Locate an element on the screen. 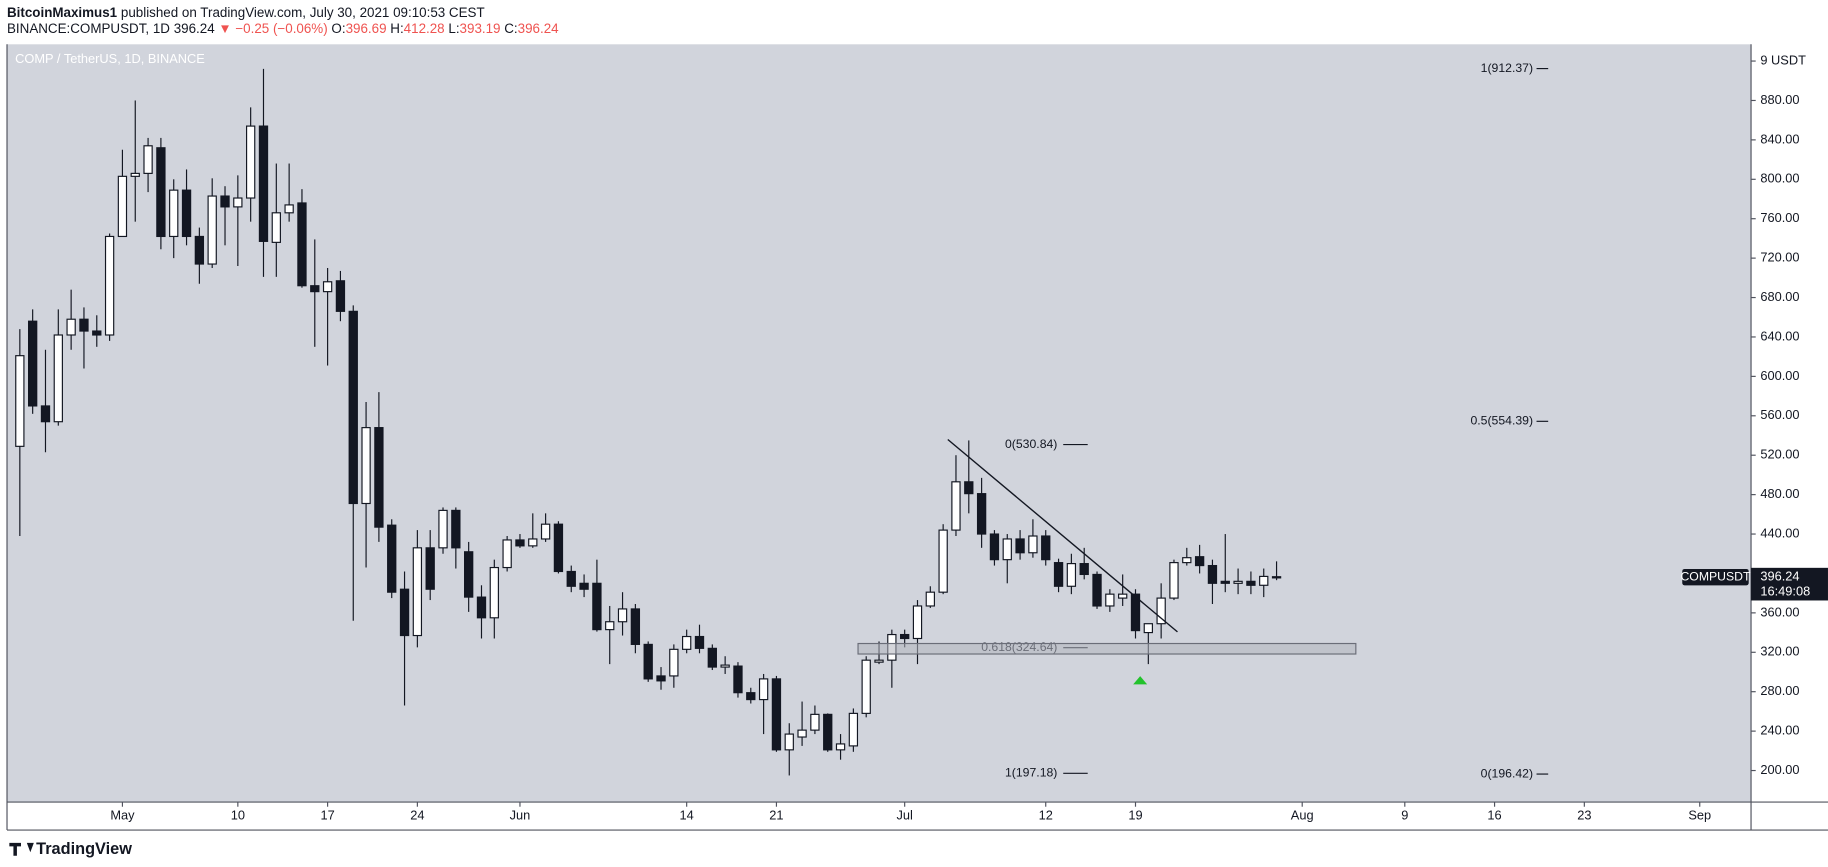  change: ▼ −0.25 (−0.06%) is located at coordinates (272, 28).